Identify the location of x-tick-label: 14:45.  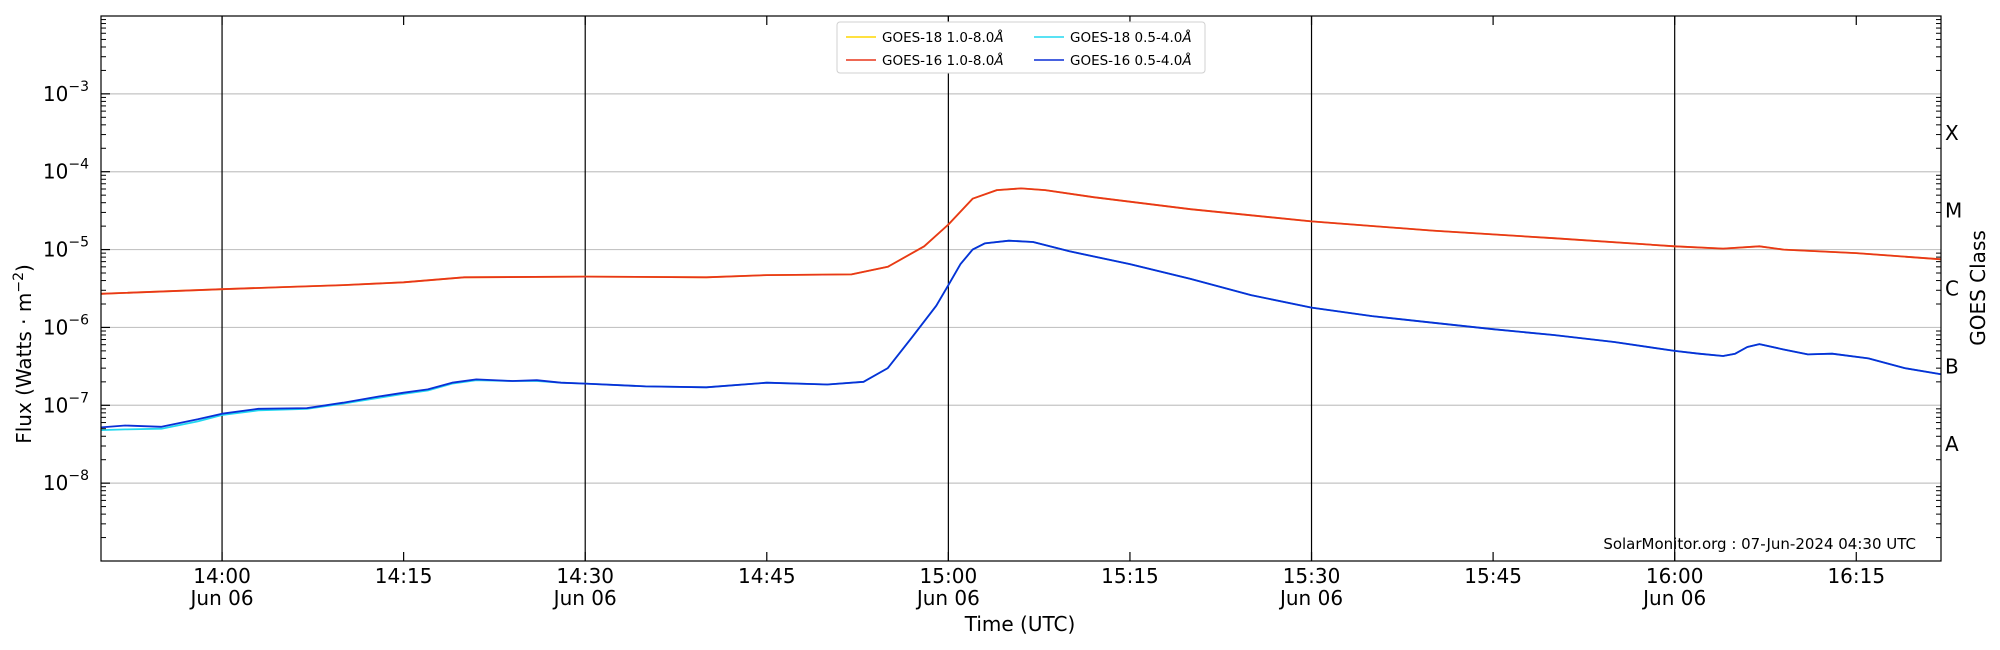
(767, 576).